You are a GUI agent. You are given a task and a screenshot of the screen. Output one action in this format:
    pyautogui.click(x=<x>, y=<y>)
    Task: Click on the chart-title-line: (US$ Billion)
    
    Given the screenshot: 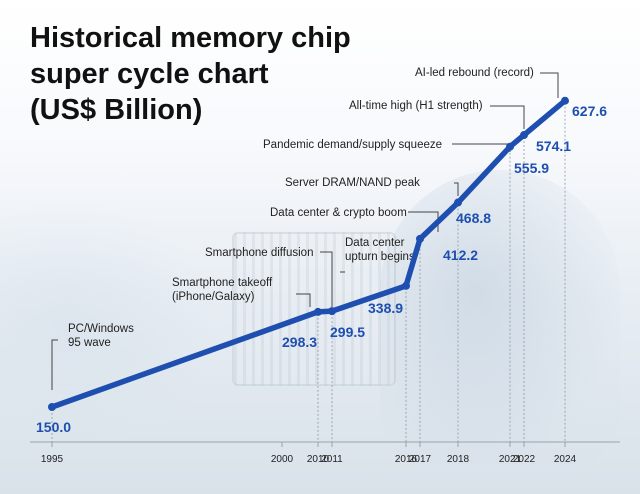 What is the action you would take?
    pyautogui.click(x=116, y=110)
    